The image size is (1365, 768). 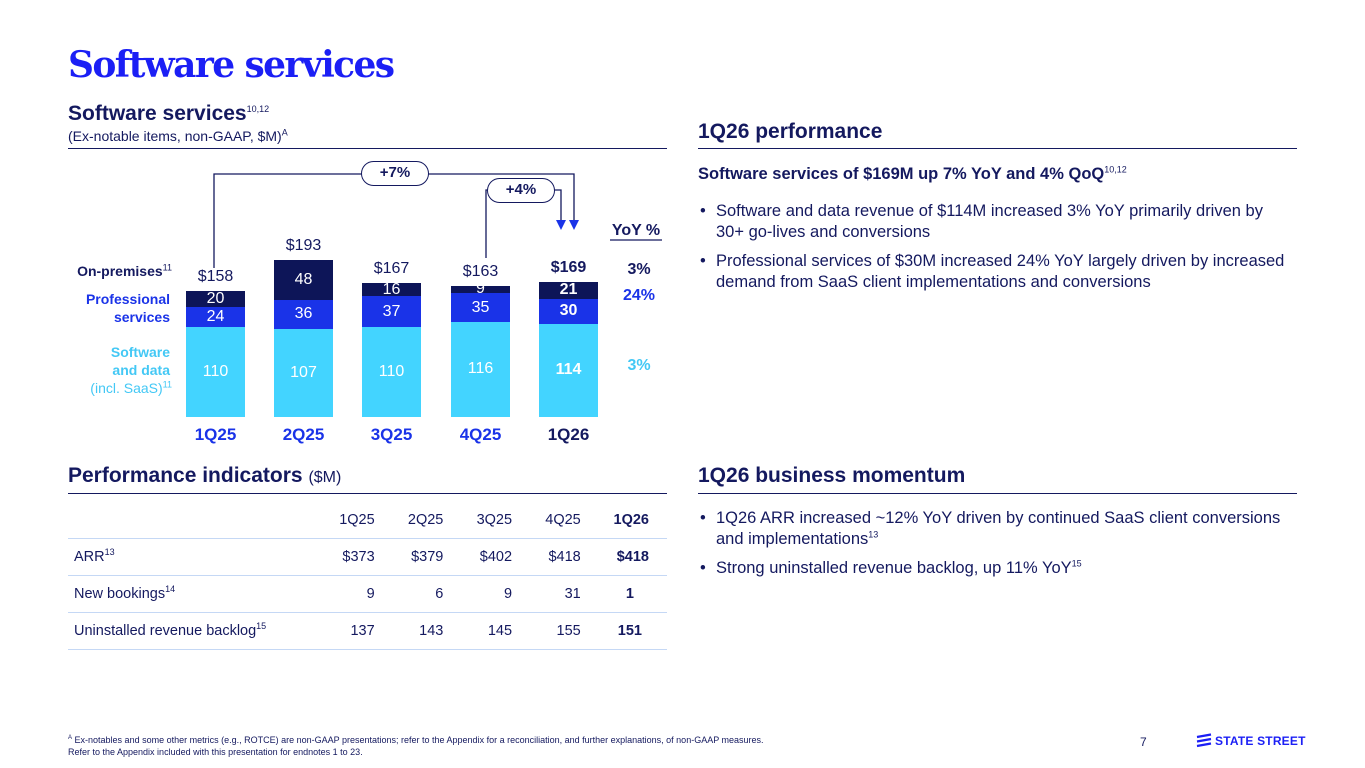 I want to click on bar-total-label: $163, so click(x=480, y=271).